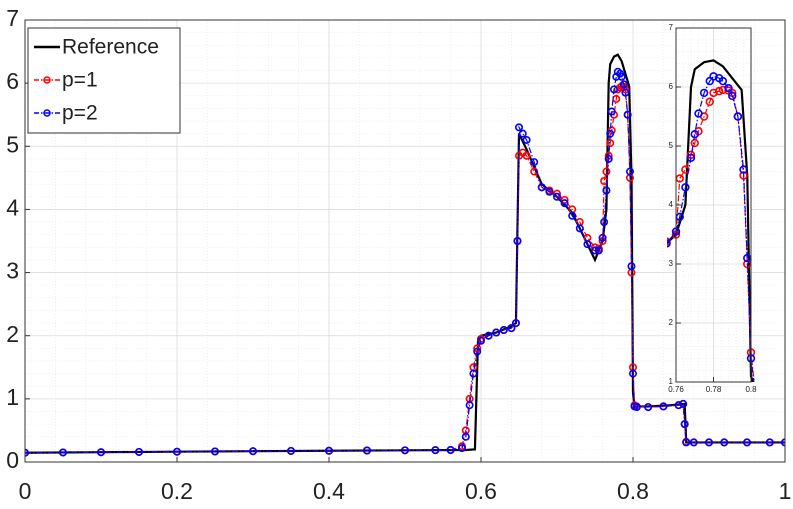 The image size is (793, 509). What do you see at coordinates (110, 47) in the screenshot?
I see `legend-label: Reference` at bounding box center [110, 47].